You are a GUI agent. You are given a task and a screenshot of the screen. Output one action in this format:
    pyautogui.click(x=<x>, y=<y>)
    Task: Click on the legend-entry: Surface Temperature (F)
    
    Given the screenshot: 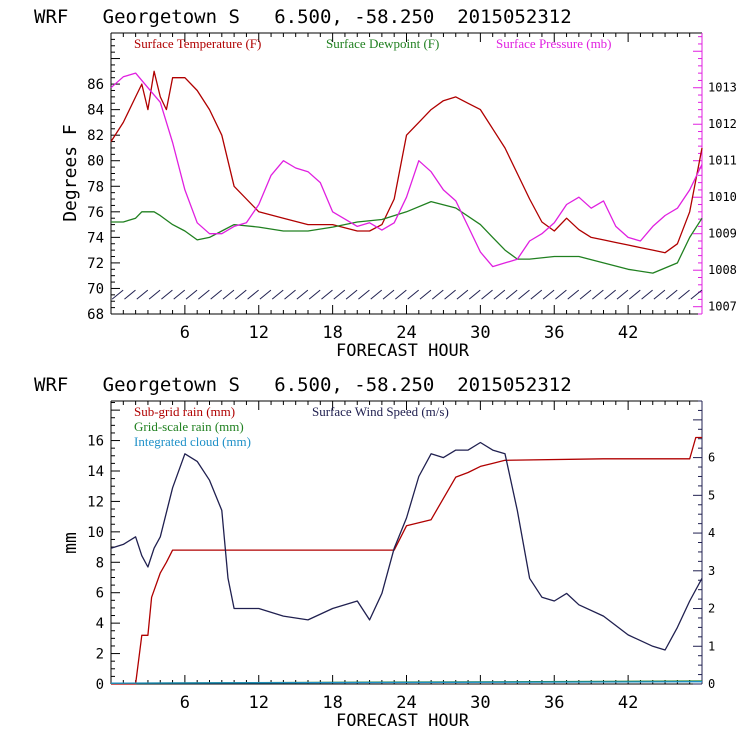 What is the action you would take?
    pyautogui.click(x=197, y=43)
    